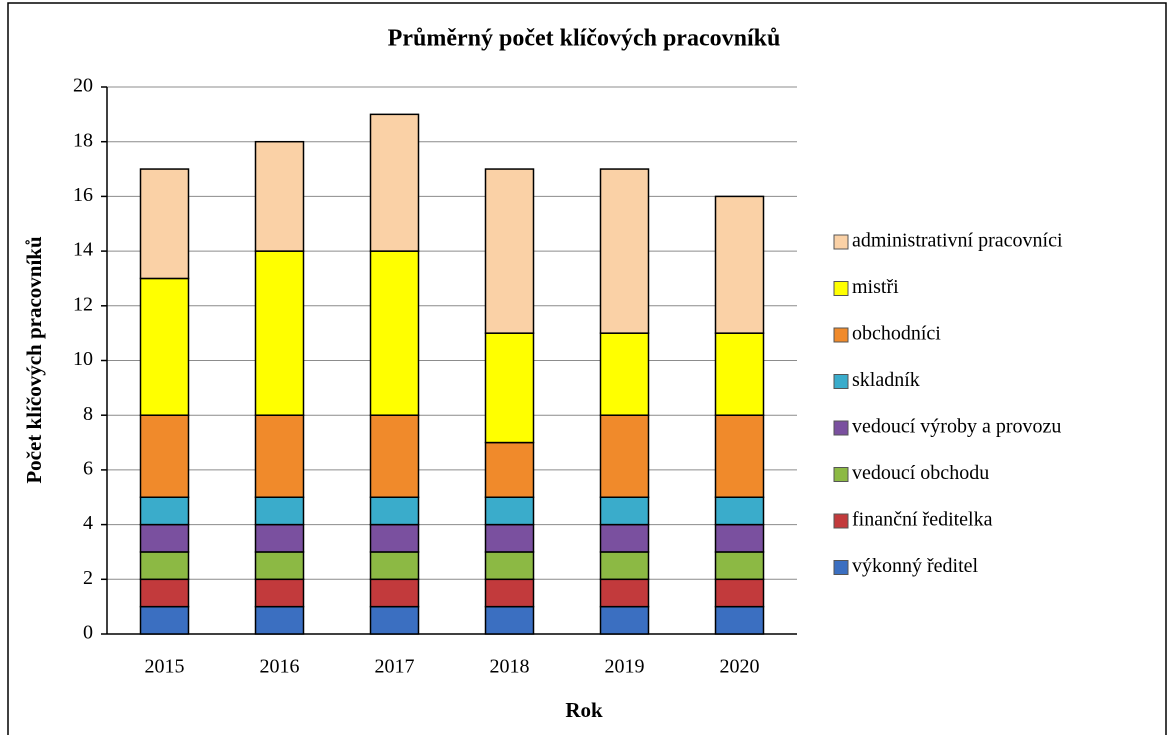 Image resolution: width=1169 pixels, height=735 pixels. Describe the element at coordinates (740, 667) in the screenshot. I see `x-tick-label: 2020` at that location.